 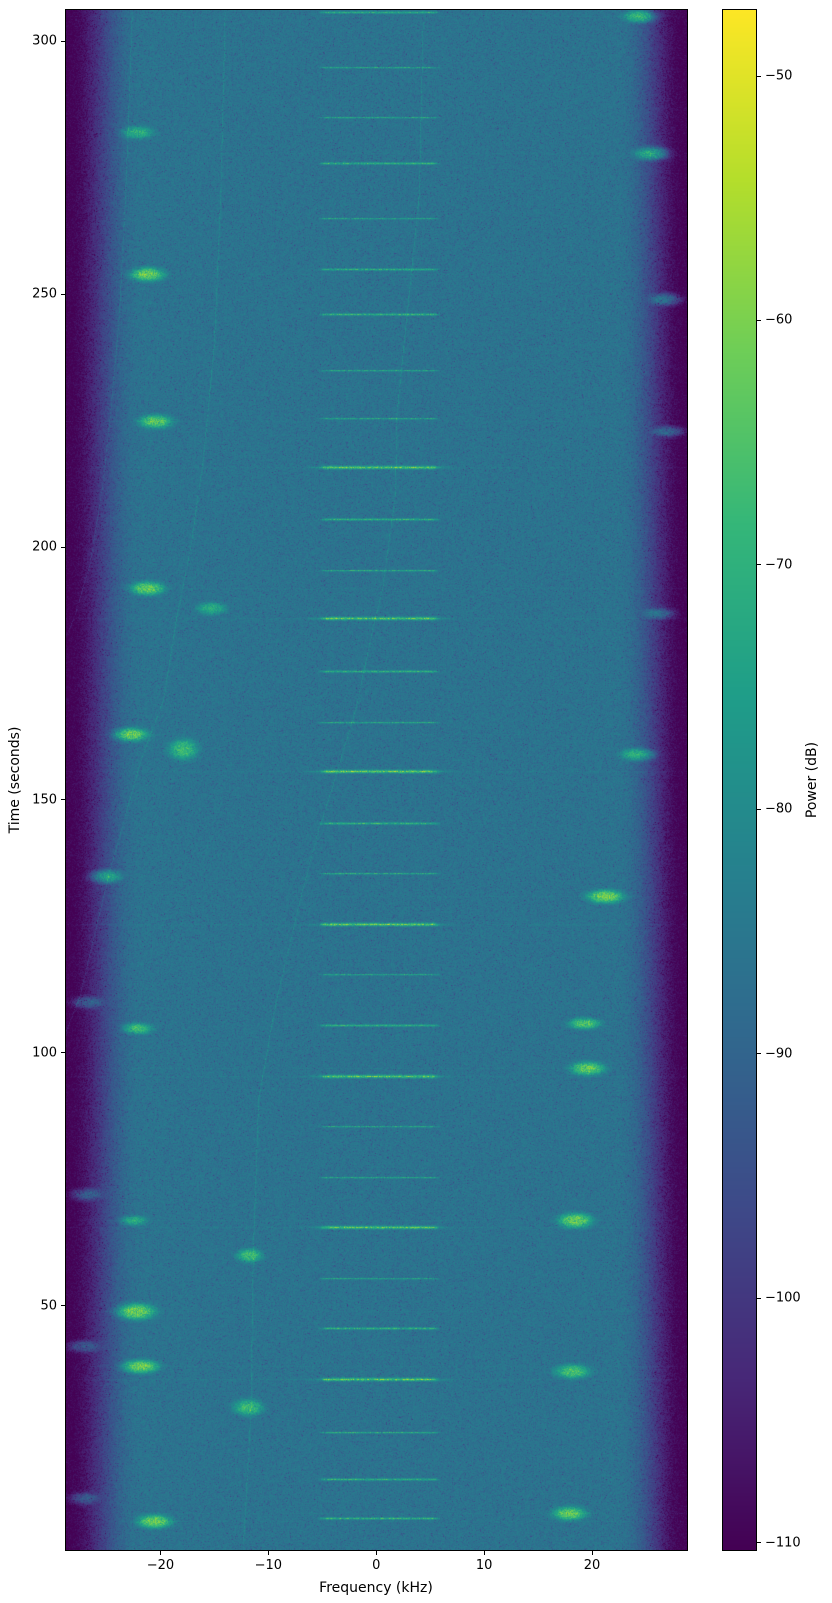 I want to click on y-tick-label: 50, so click(x=48, y=1306).